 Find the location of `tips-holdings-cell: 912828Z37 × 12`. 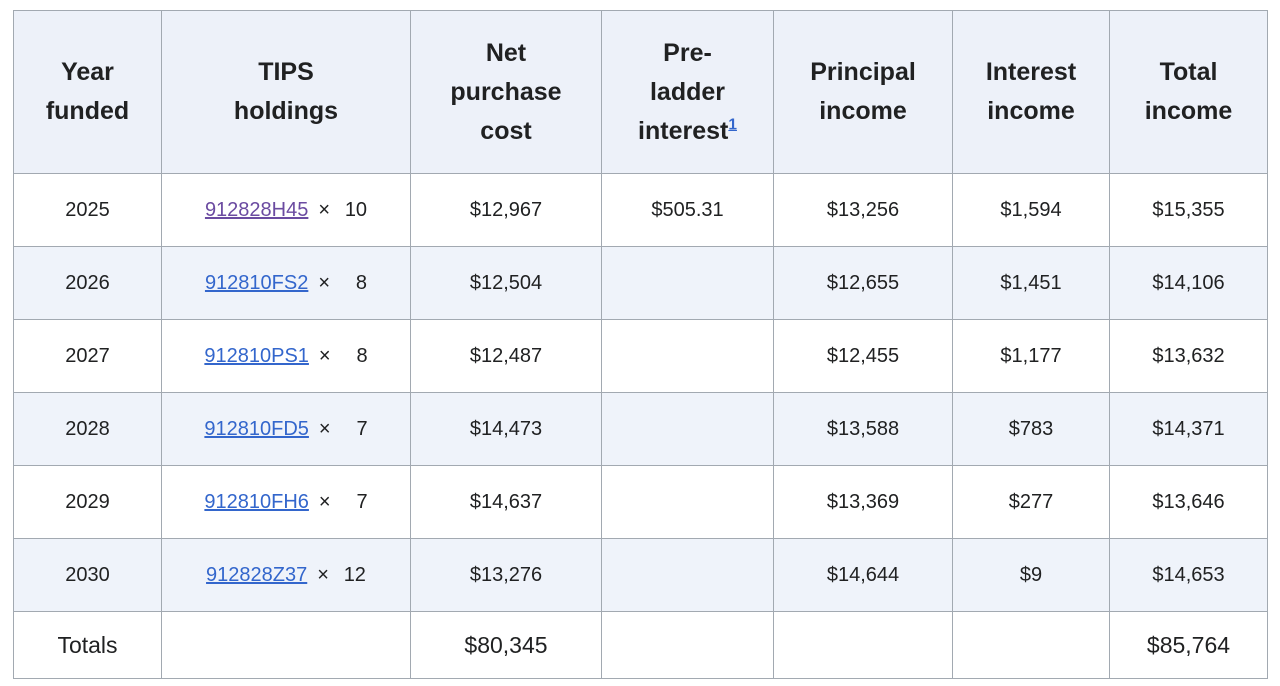

tips-holdings-cell: 912828Z37 × 12 is located at coordinates (286, 575).